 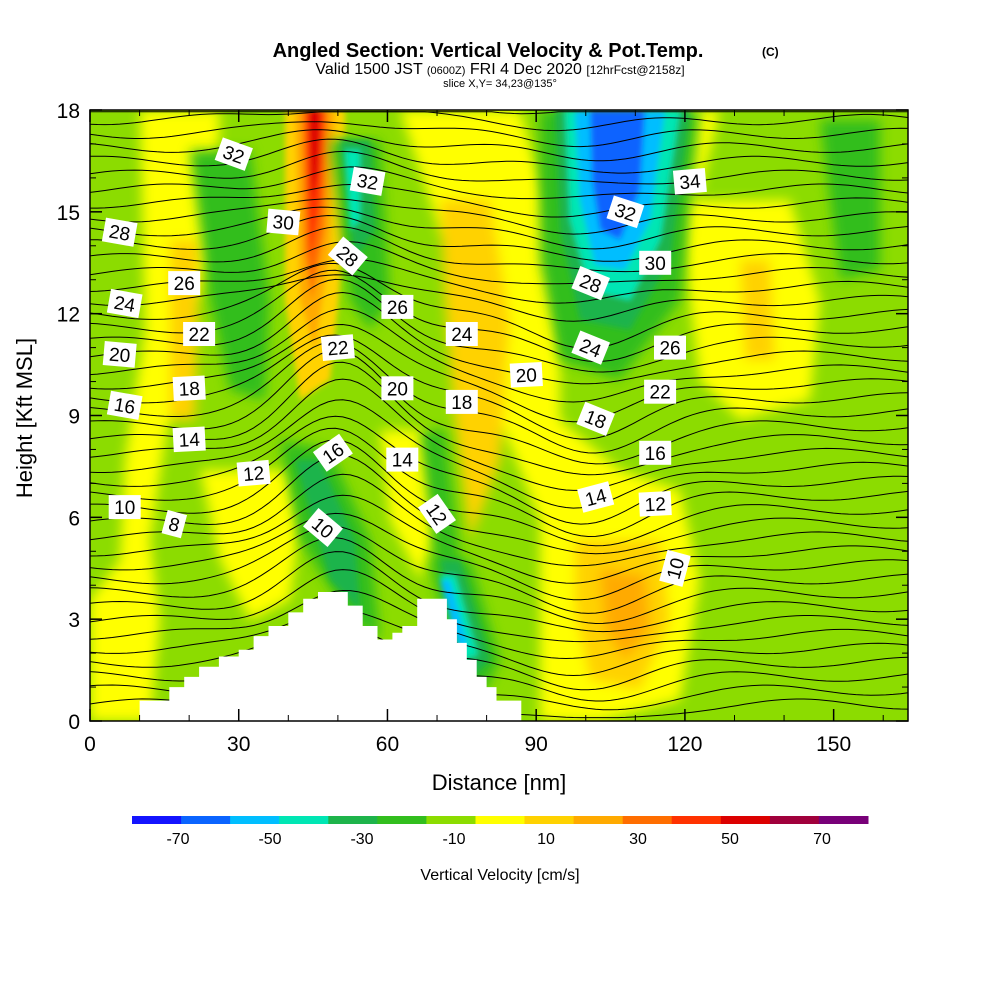 What do you see at coordinates (124, 508) in the screenshot?
I see `contour-label-text: 10` at bounding box center [124, 508].